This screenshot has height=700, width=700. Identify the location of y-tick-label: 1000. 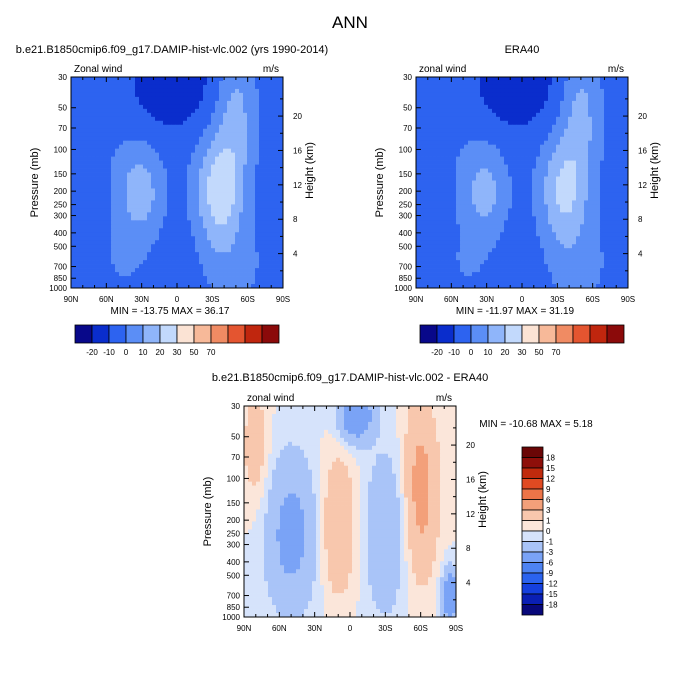
(58, 288).